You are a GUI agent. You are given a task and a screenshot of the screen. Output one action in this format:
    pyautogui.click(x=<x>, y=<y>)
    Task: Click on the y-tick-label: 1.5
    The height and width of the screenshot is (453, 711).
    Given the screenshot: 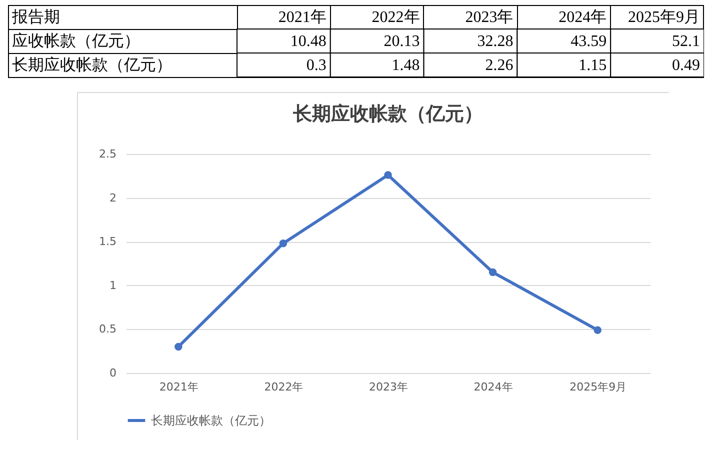 What is the action you would take?
    pyautogui.click(x=107, y=241)
    